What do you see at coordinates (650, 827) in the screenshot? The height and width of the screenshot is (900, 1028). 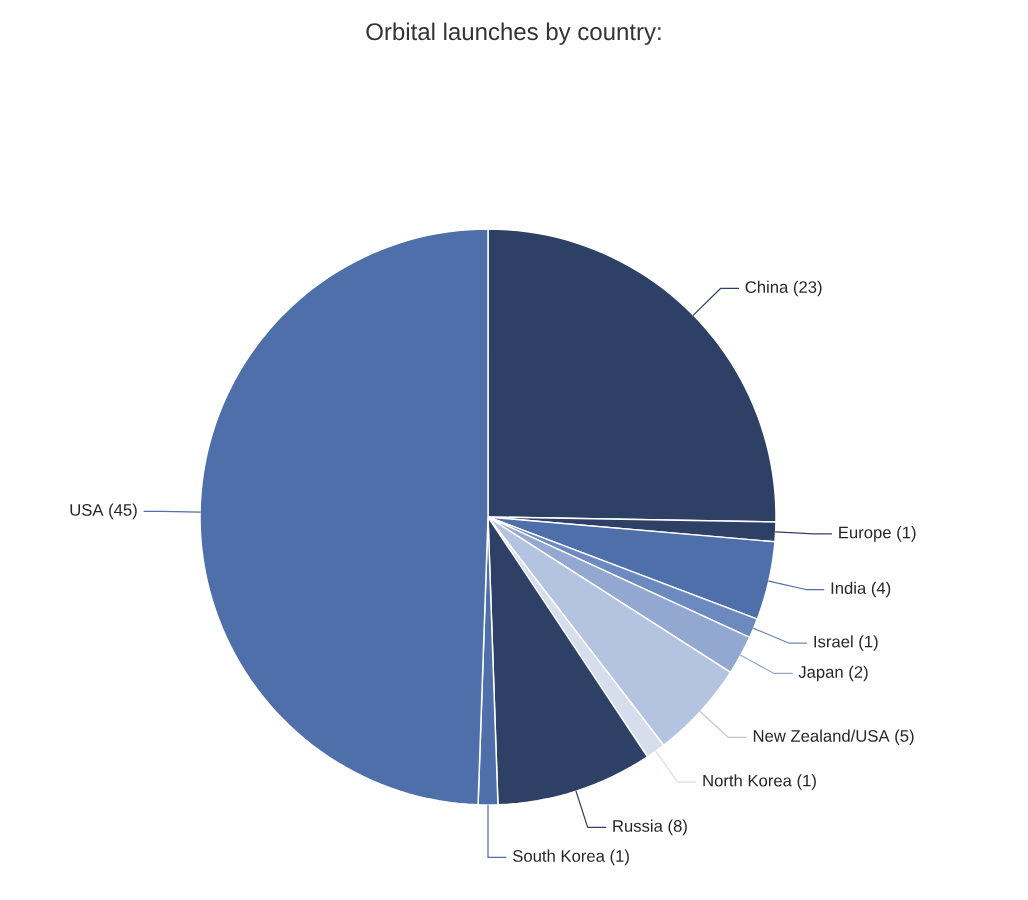 I see `slice-label: Russia (8)` at bounding box center [650, 827].